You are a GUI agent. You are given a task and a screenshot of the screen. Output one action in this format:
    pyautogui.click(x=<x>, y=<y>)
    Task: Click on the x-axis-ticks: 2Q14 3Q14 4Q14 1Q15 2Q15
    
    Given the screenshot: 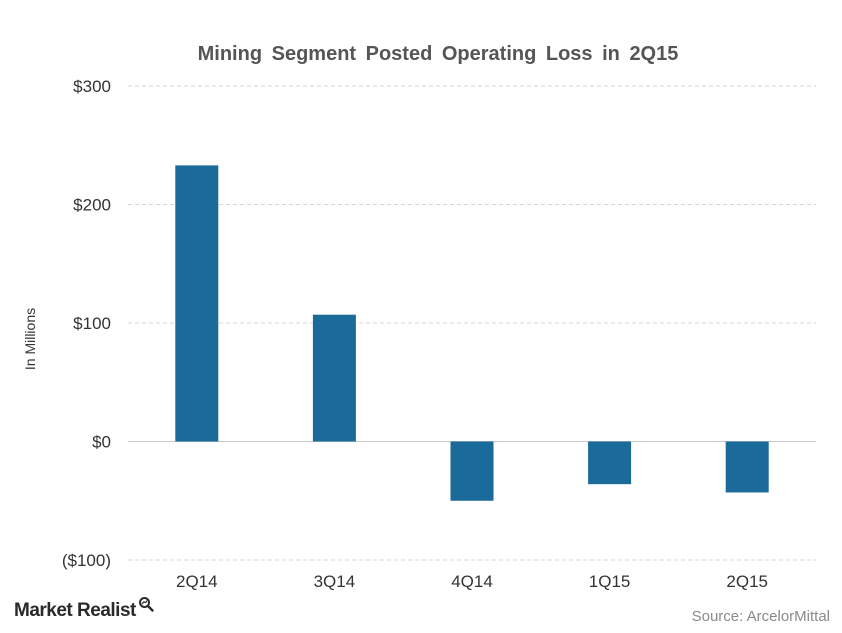 What is the action you would take?
    pyautogui.click(x=472, y=581)
    